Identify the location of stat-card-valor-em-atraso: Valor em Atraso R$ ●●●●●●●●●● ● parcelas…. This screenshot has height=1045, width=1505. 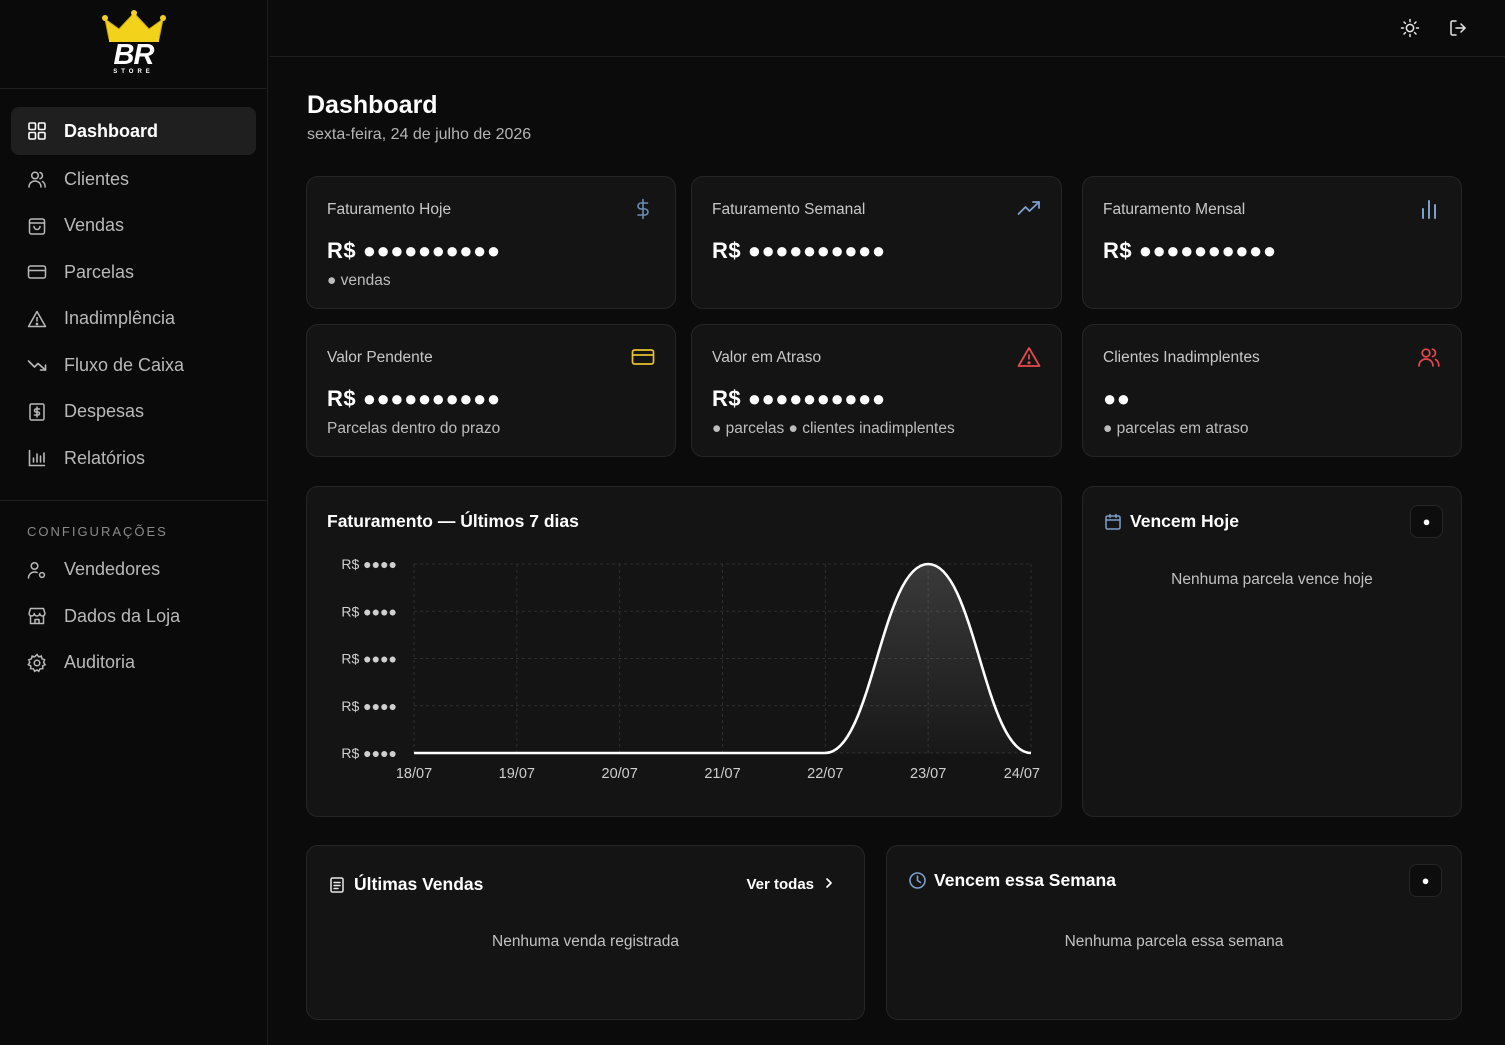
(876, 390).